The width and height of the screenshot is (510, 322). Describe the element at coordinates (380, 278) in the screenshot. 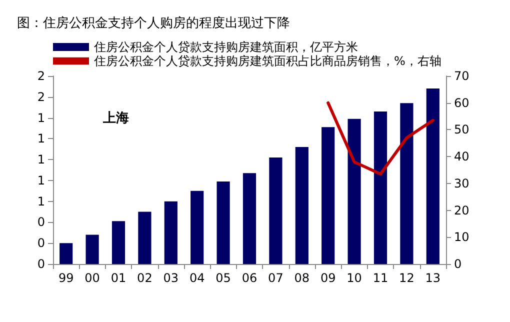

I see `x-tick-label: 11` at that location.